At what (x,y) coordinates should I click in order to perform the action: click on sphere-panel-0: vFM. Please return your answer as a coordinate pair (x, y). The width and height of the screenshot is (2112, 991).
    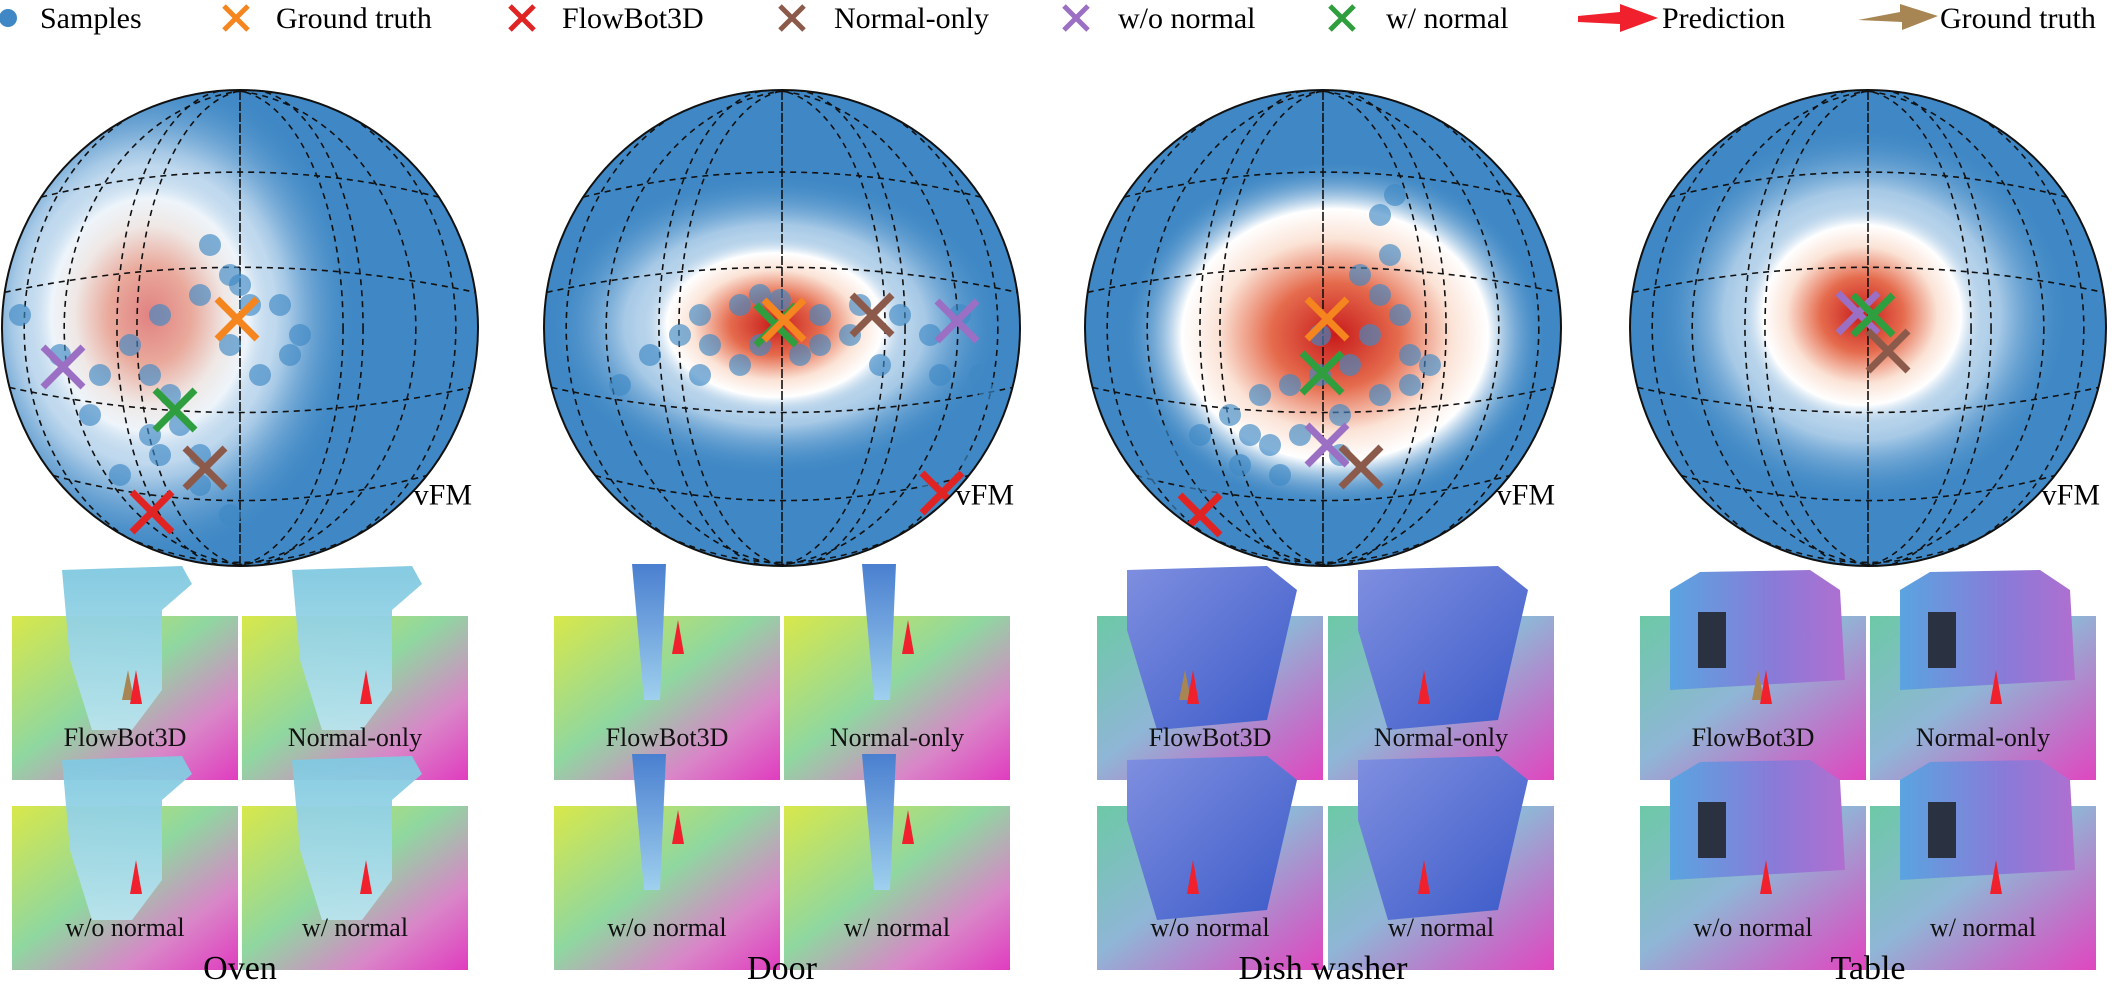
    Looking at the image, I should click on (240, 328).